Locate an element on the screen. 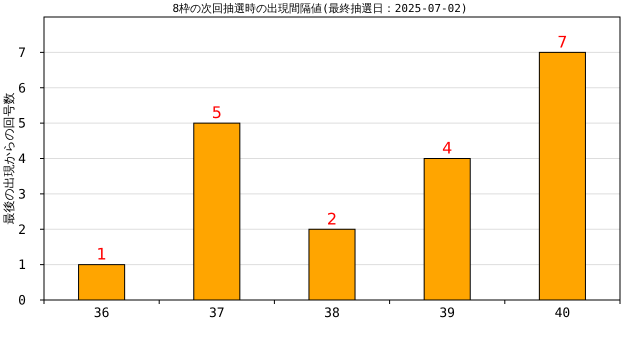 The height and width of the screenshot is (360, 640). x-tick-label: 40 is located at coordinates (562, 313).